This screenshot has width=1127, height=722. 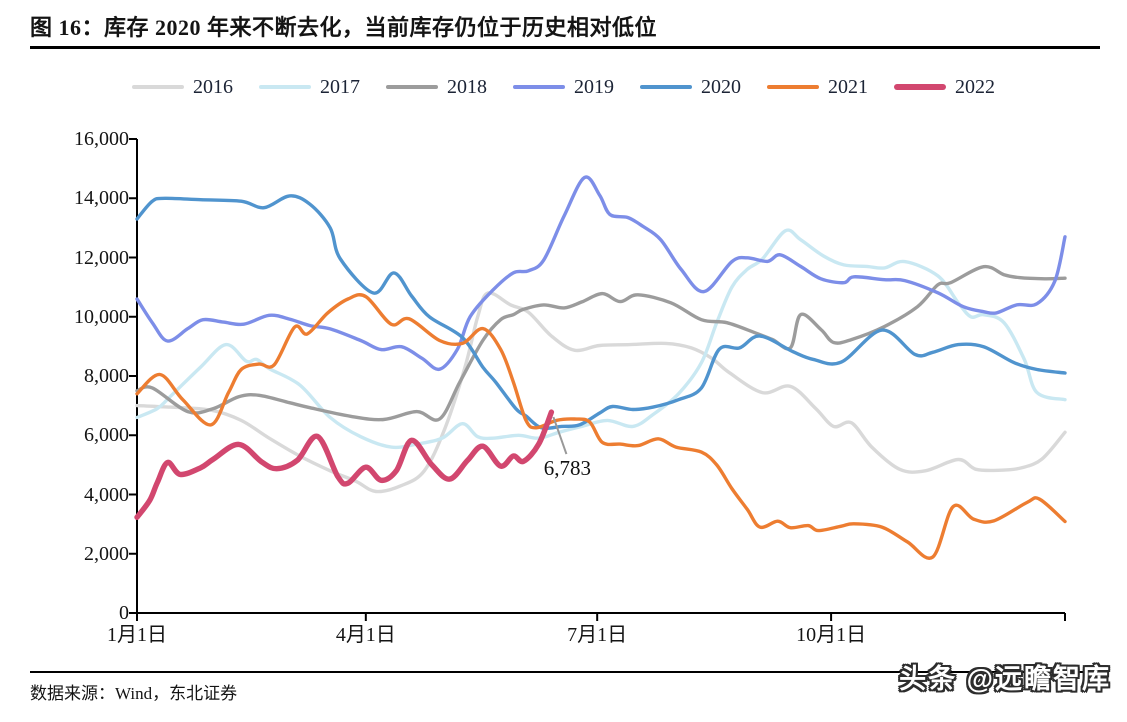 What do you see at coordinates (106, 494) in the screenshot?
I see `y-axis-label: 4,000` at bounding box center [106, 494].